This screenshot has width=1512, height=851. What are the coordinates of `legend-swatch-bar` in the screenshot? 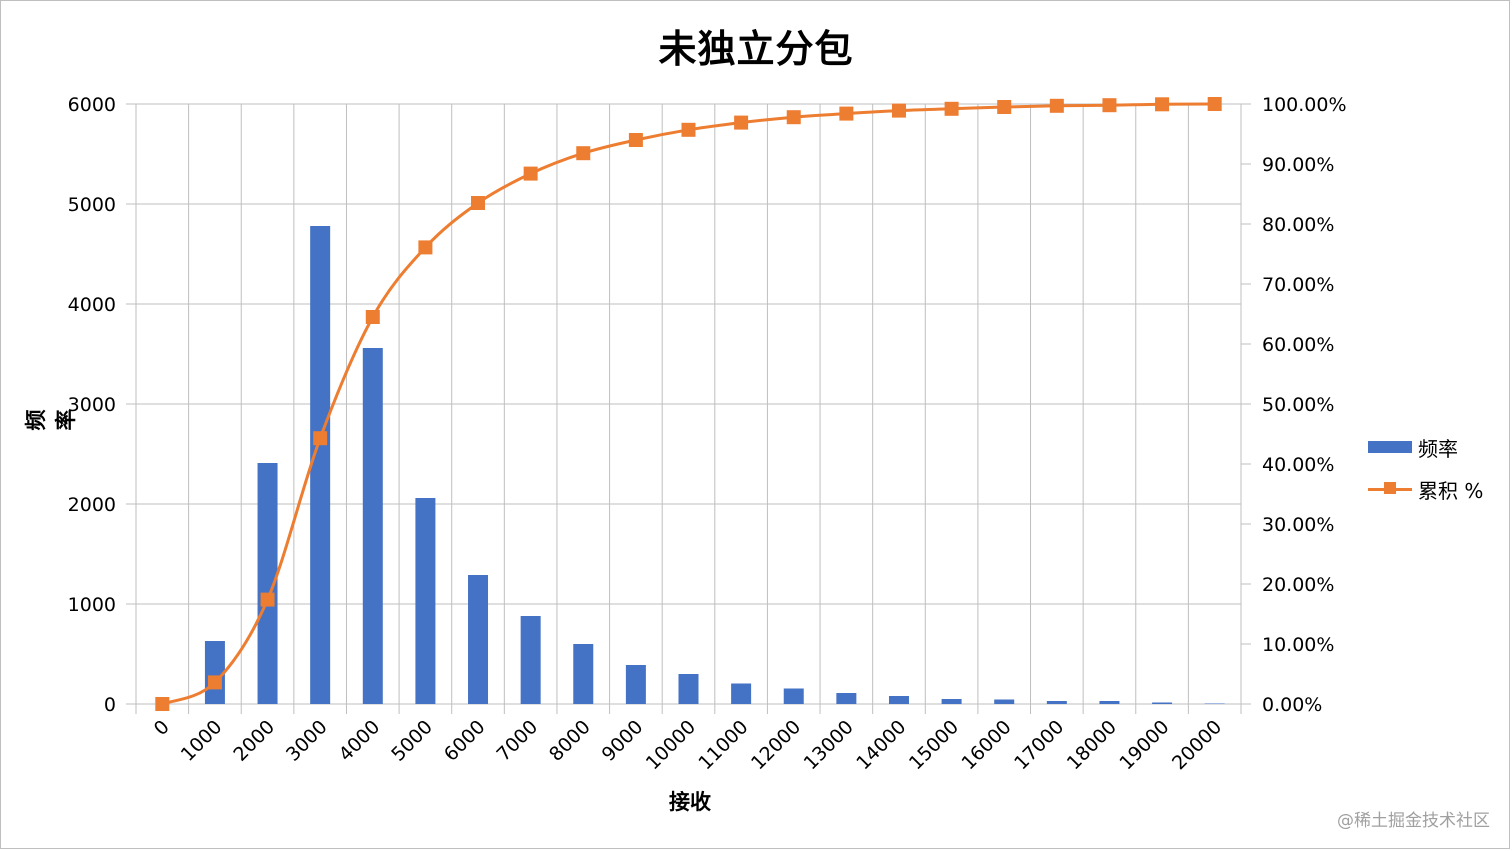 It's located at (1390, 447).